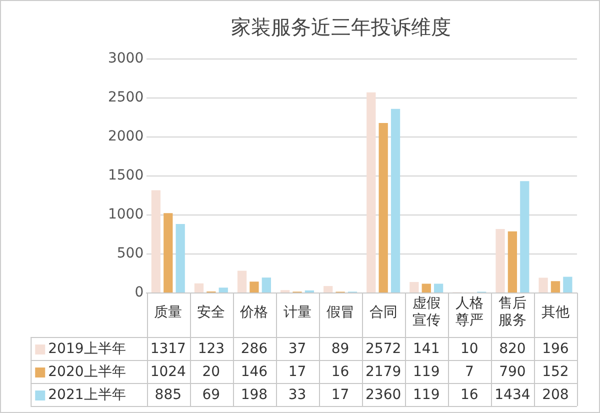  Describe the element at coordinates (254, 372) in the screenshot. I see `data-label: 146` at that location.